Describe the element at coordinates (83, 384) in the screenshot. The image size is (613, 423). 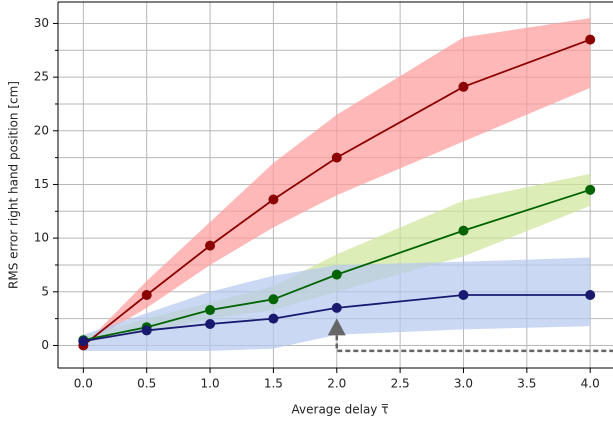
I see `x-tick-label: 0.0` at that location.